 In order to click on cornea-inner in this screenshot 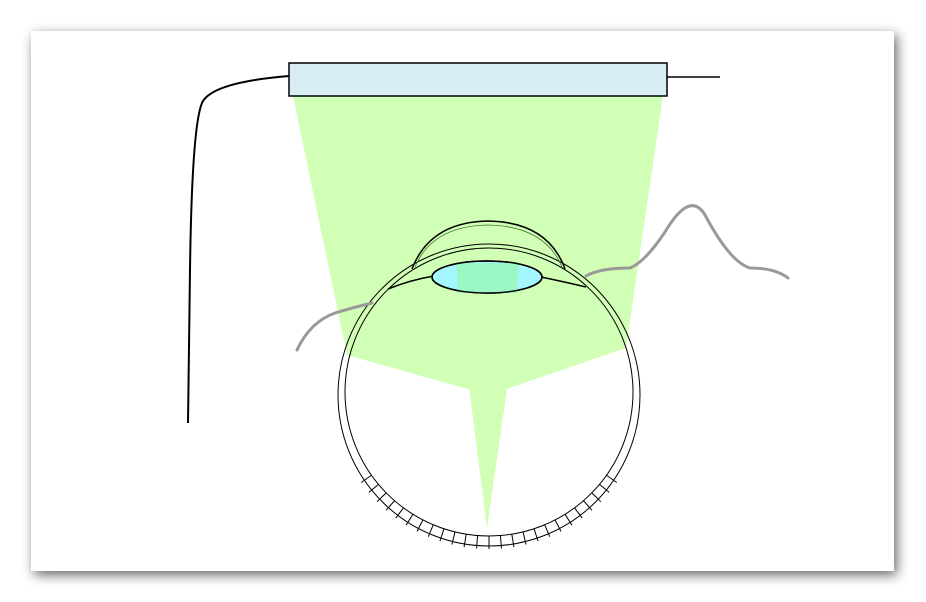, I will do `click(488, 246)`.